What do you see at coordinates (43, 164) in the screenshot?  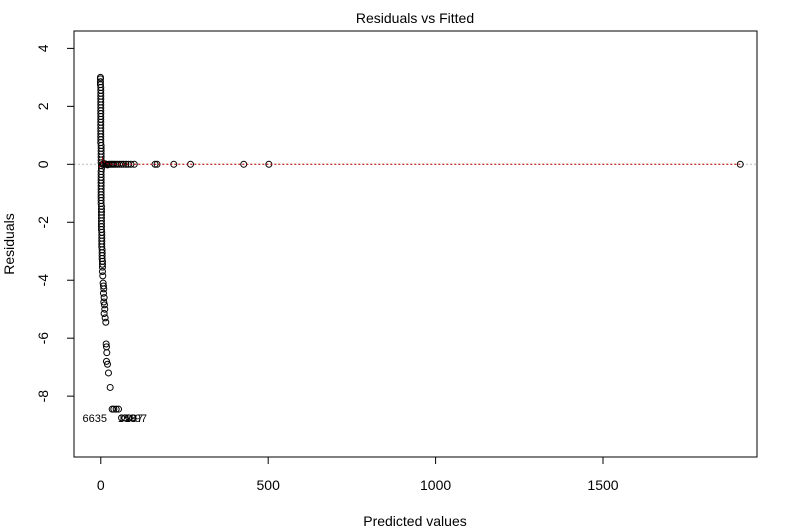 I see `y-tick-label: 0` at bounding box center [43, 164].